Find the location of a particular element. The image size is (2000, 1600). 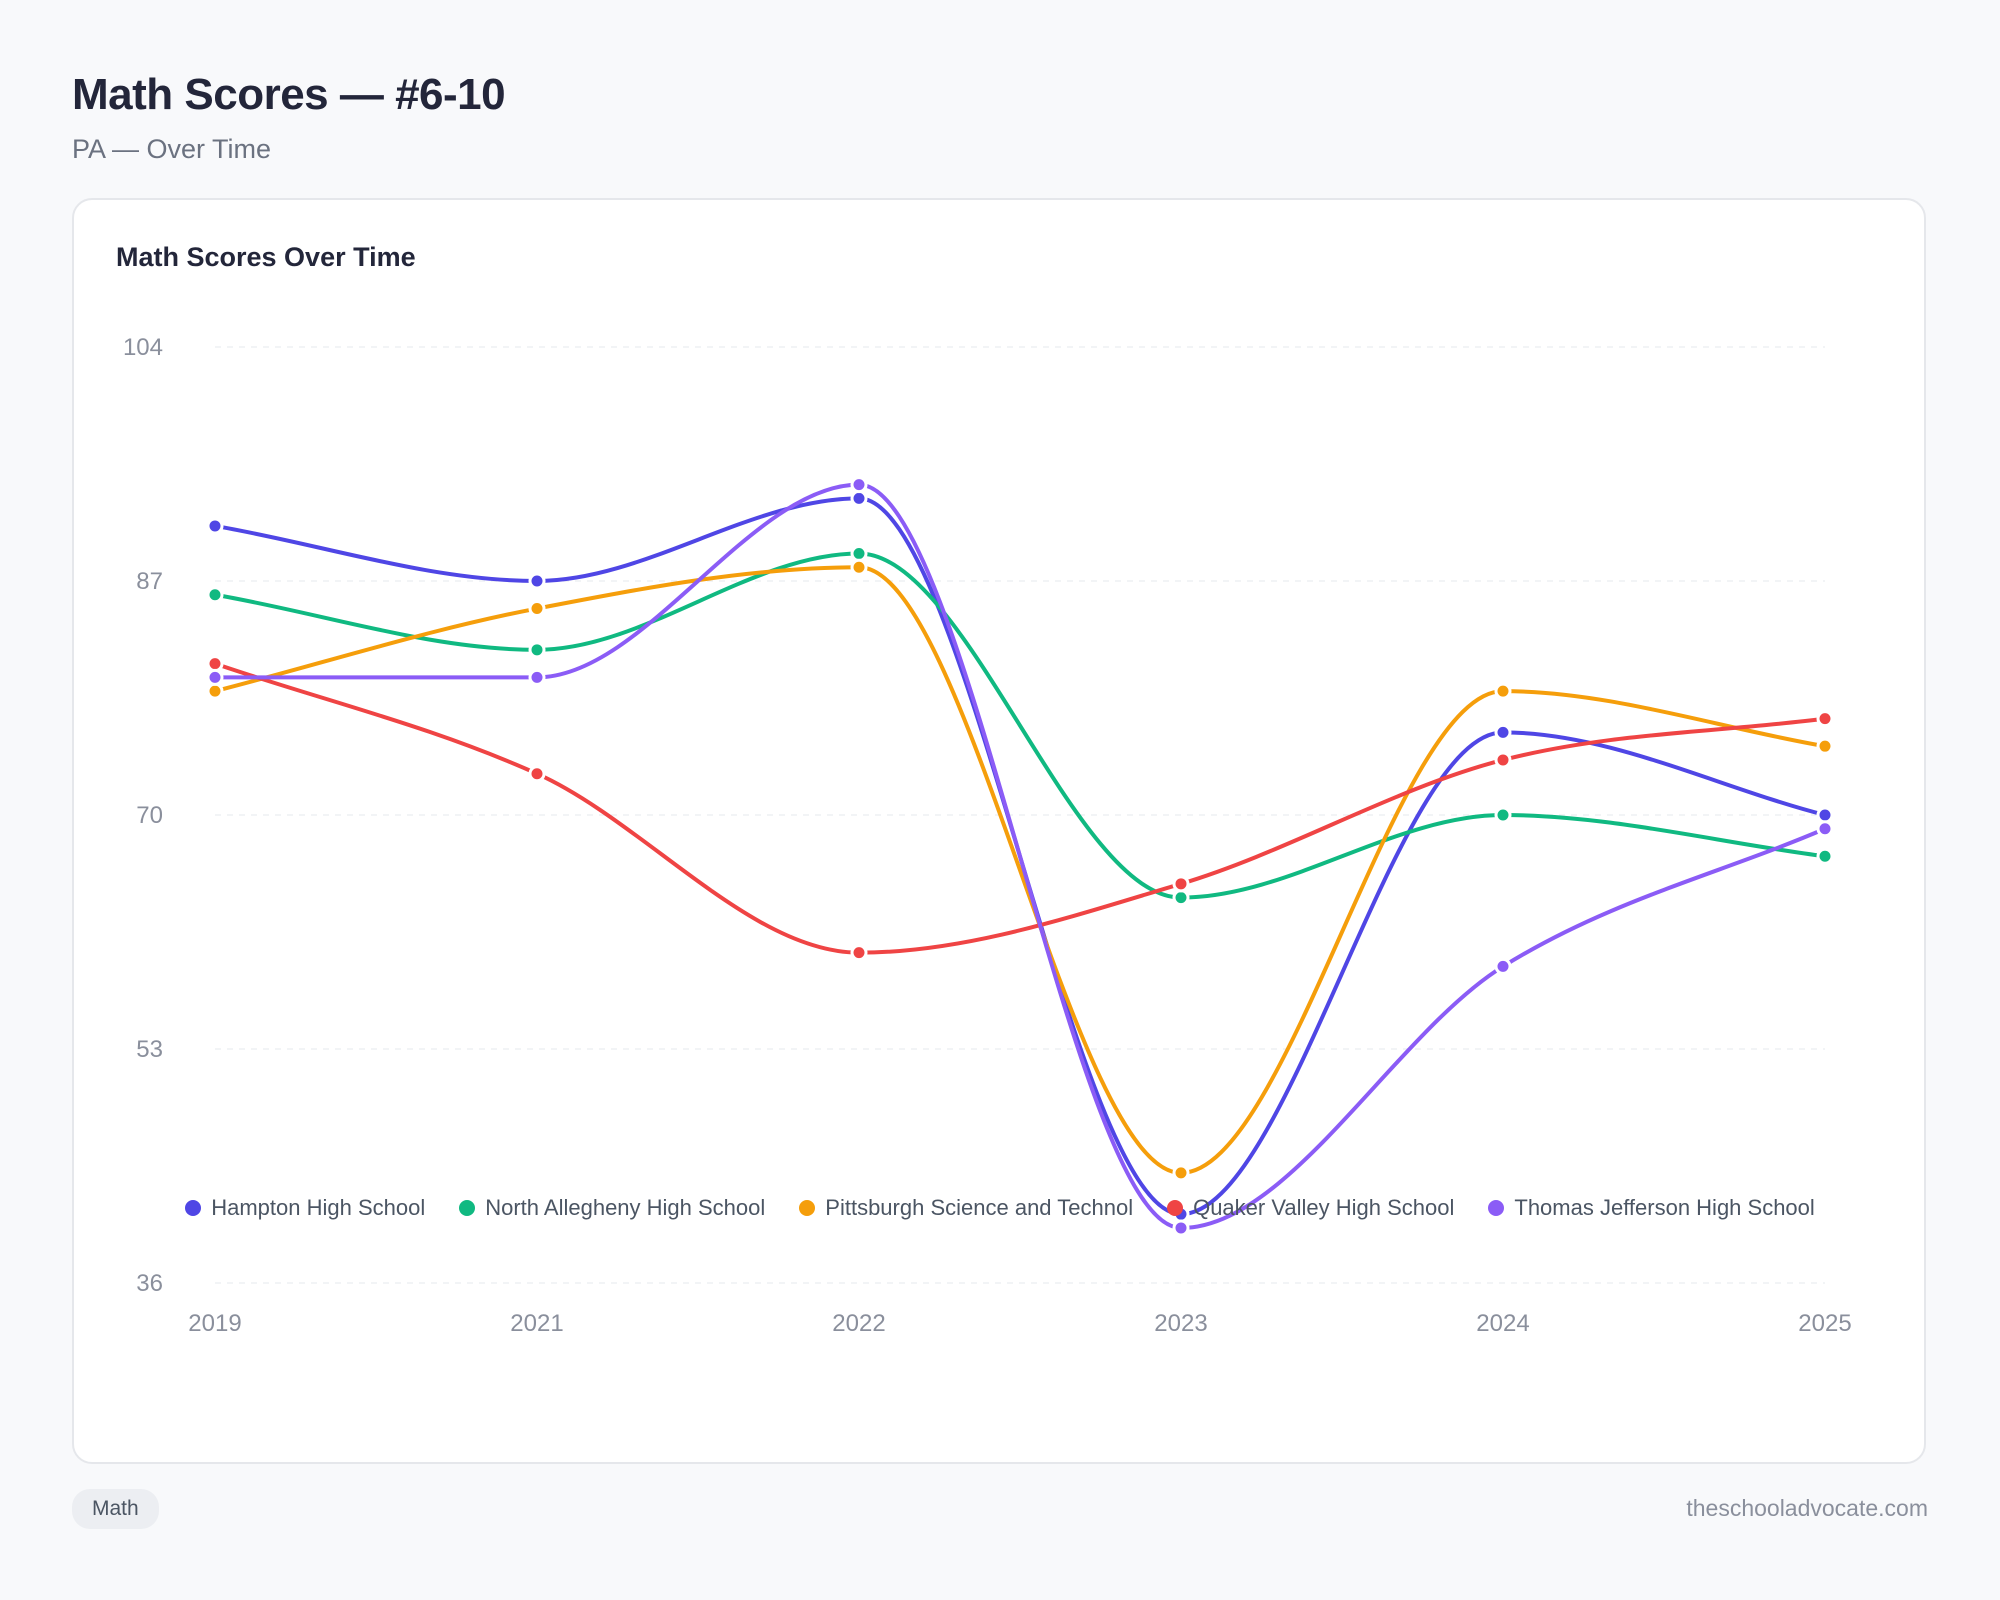

legend-label: Hampton High School is located at coordinates (318, 1207).